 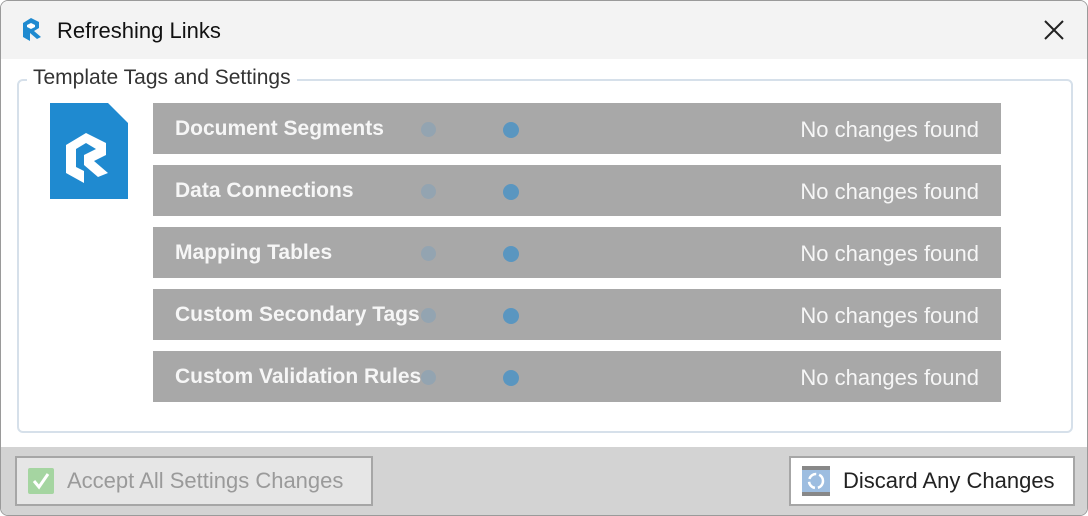 I want to click on app-logo-icon, so click(x=32, y=29).